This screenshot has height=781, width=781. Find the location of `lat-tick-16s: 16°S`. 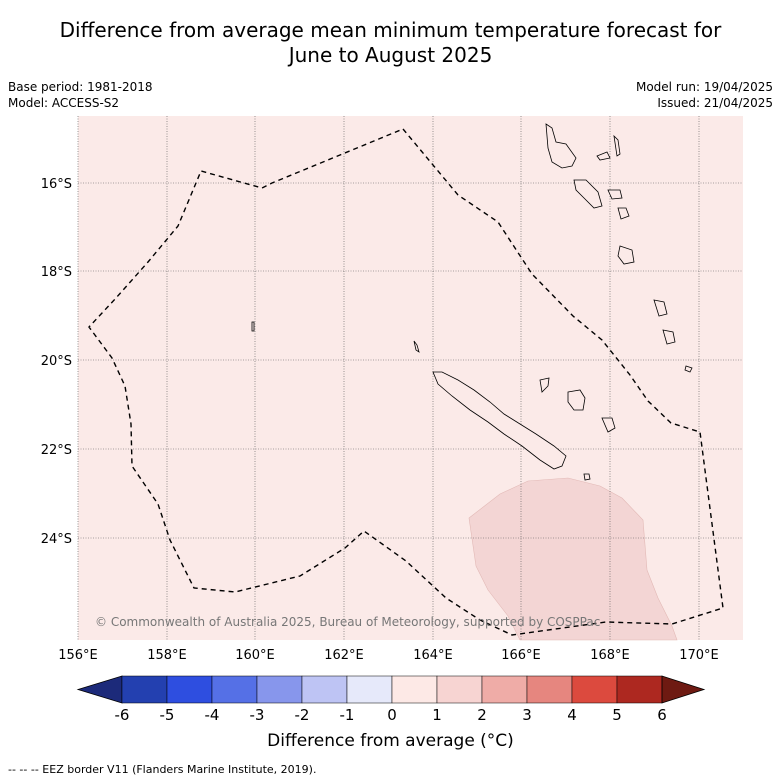

lat-tick-16s: 16°S is located at coordinates (56, 184).